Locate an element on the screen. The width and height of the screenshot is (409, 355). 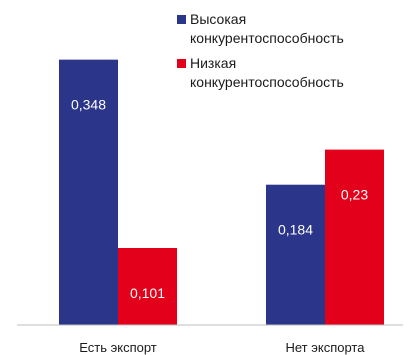
bar-value-label: 0,101 is located at coordinates (147, 293).